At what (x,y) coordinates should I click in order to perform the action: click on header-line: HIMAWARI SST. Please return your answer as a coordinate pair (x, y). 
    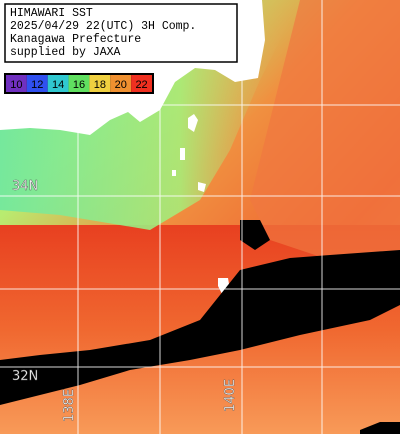
    Looking at the image, I should click on (51, 13).